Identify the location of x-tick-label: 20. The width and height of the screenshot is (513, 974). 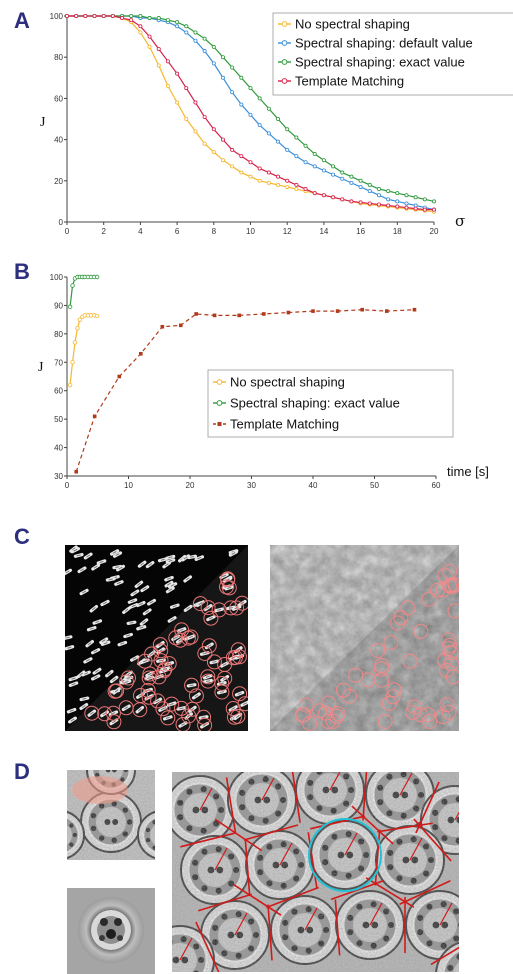
(434, 231).